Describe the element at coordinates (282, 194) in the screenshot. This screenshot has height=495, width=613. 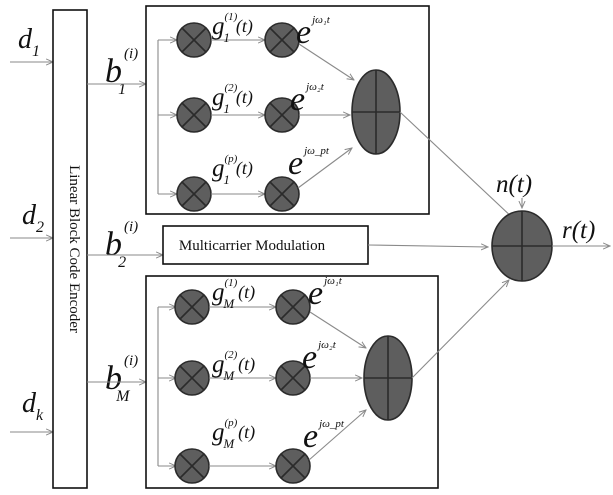
I see `top-multiplier-pb` at that location.